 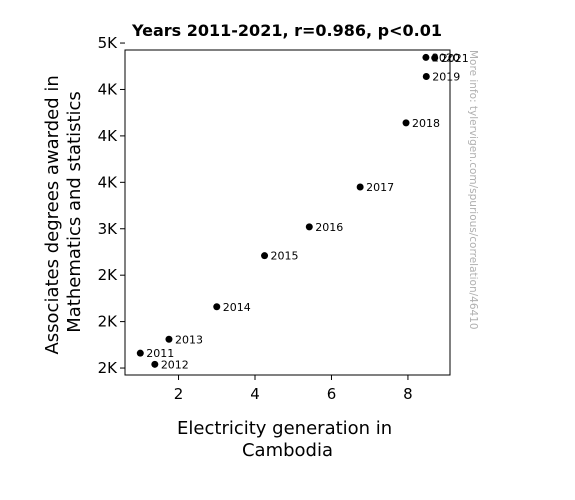 What do you see at coordinates (108, 43) in the screenshot?
I see `y-tick-label-7: 5K` at bounding box center [108, 43].